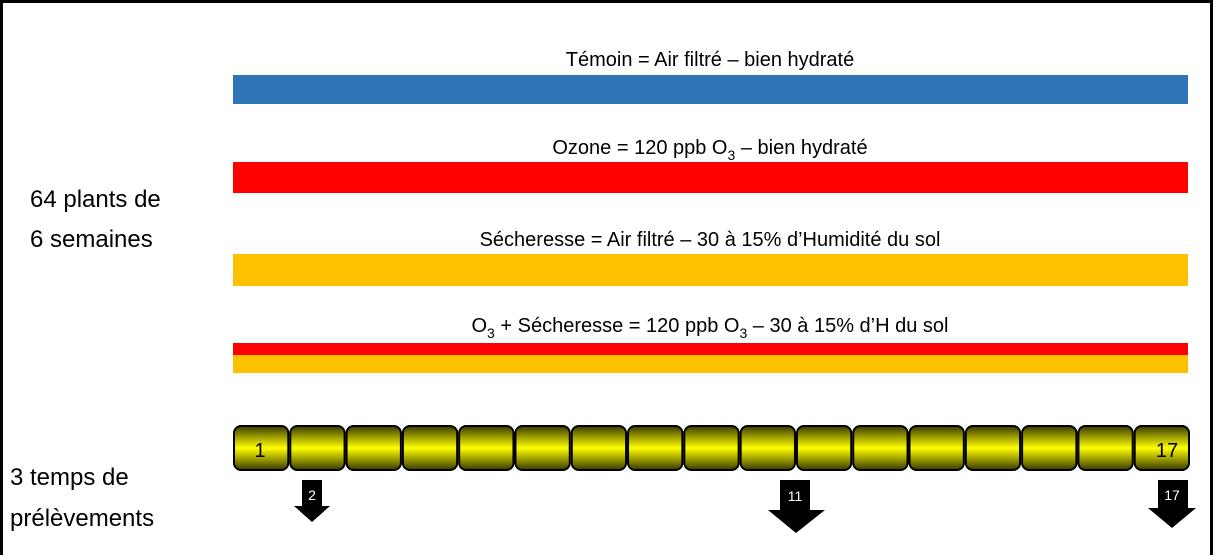  Describe the element at coordinates (1167, 451) in the screenshot. I see `timeline-end: 17` at that location.